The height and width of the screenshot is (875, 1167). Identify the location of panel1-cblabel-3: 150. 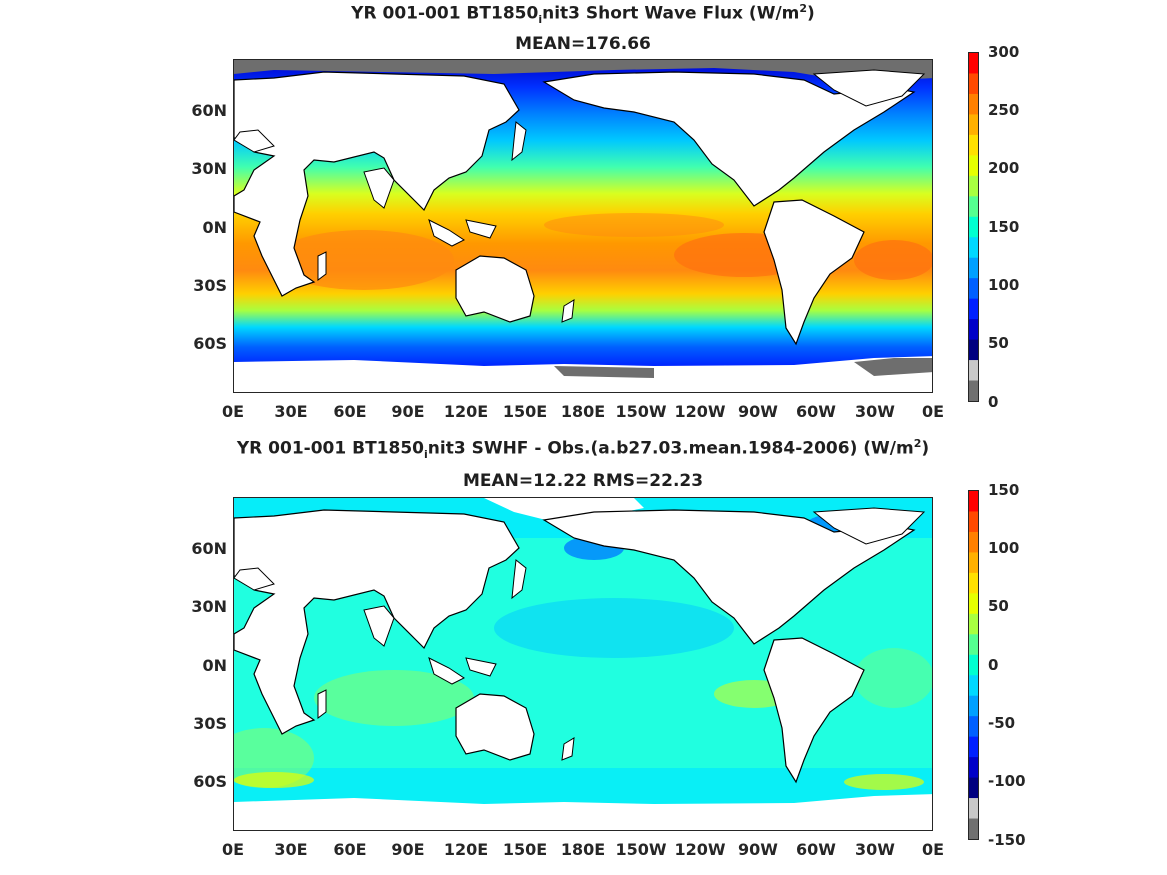
(1004, 227).